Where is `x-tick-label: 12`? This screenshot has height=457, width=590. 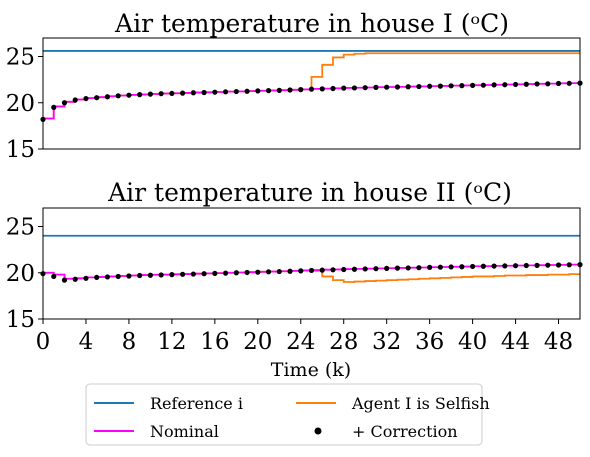
x-tick-label: 12 is located at coordinates (171, 342).